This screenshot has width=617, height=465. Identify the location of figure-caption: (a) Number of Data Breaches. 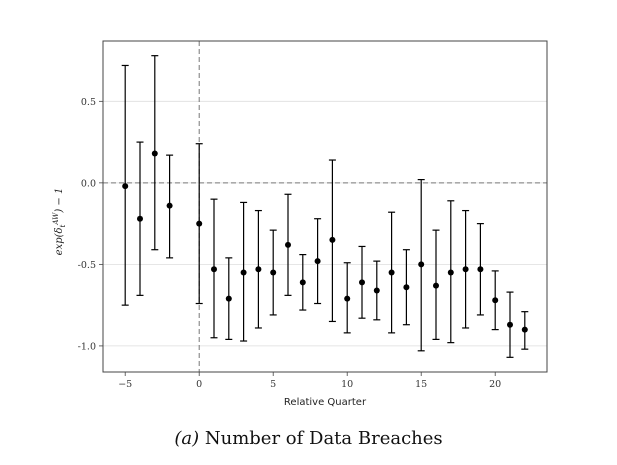
(308, 438).